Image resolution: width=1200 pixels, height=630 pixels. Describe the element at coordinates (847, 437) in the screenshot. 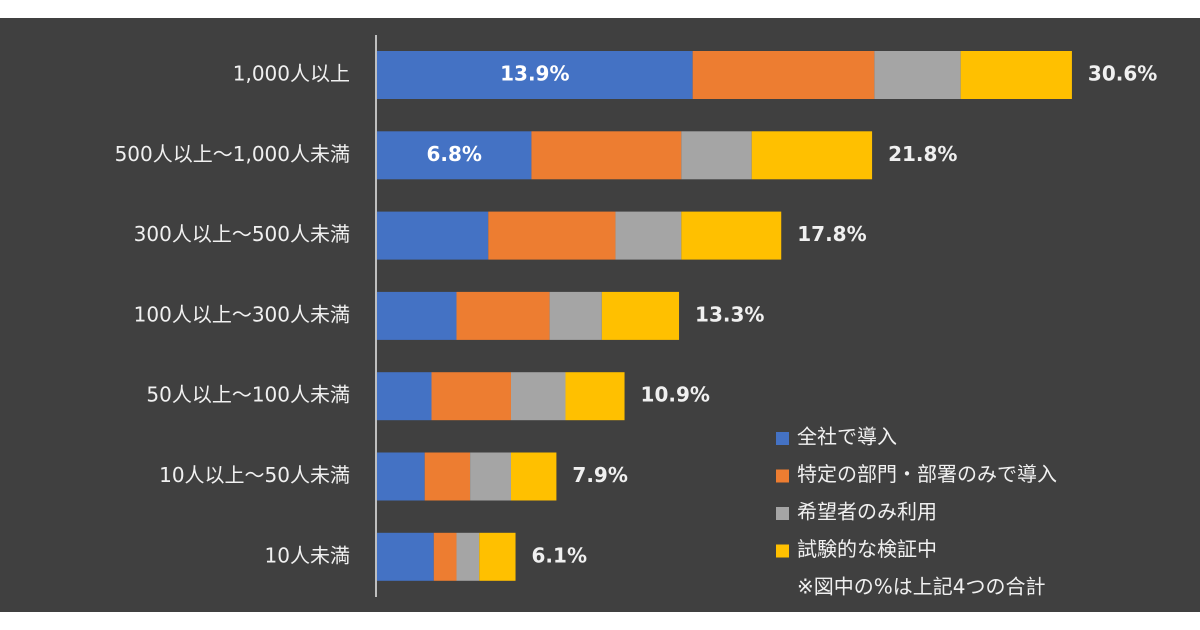

I see `legend-label: 全社で導入` at that location.